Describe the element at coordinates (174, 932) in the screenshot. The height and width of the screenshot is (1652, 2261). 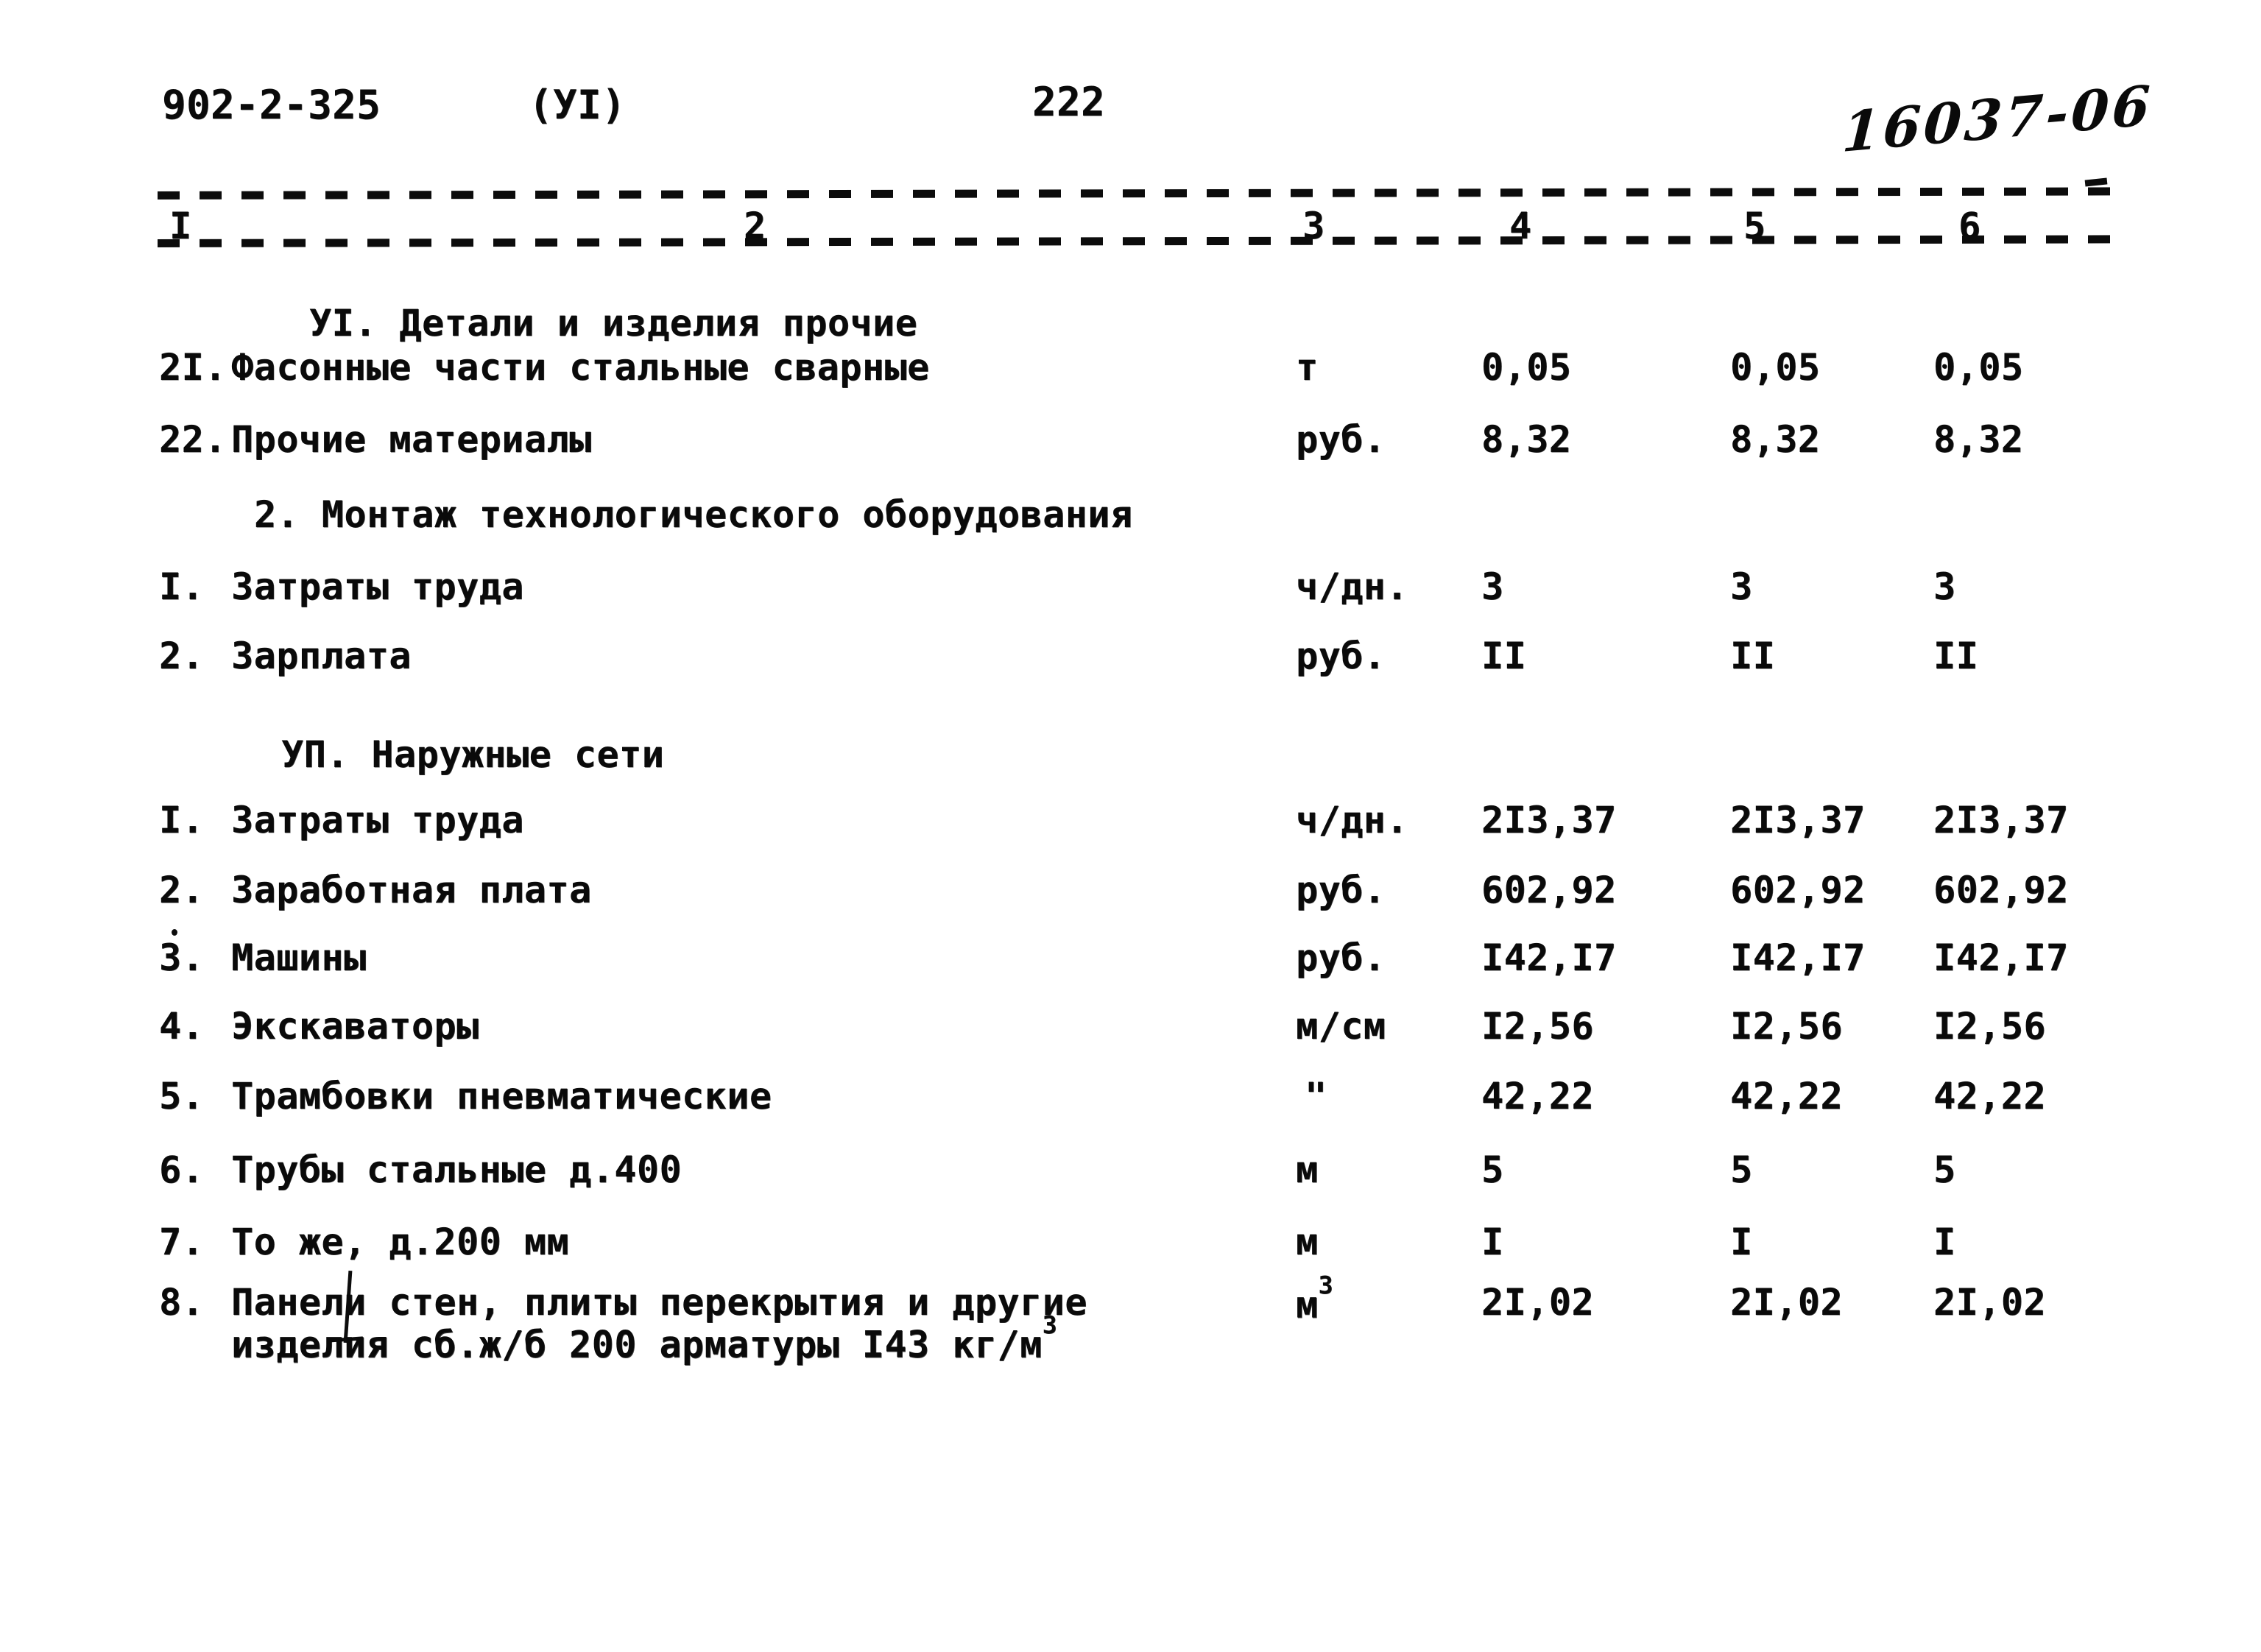
I see `ink-speck-mark` at that location.